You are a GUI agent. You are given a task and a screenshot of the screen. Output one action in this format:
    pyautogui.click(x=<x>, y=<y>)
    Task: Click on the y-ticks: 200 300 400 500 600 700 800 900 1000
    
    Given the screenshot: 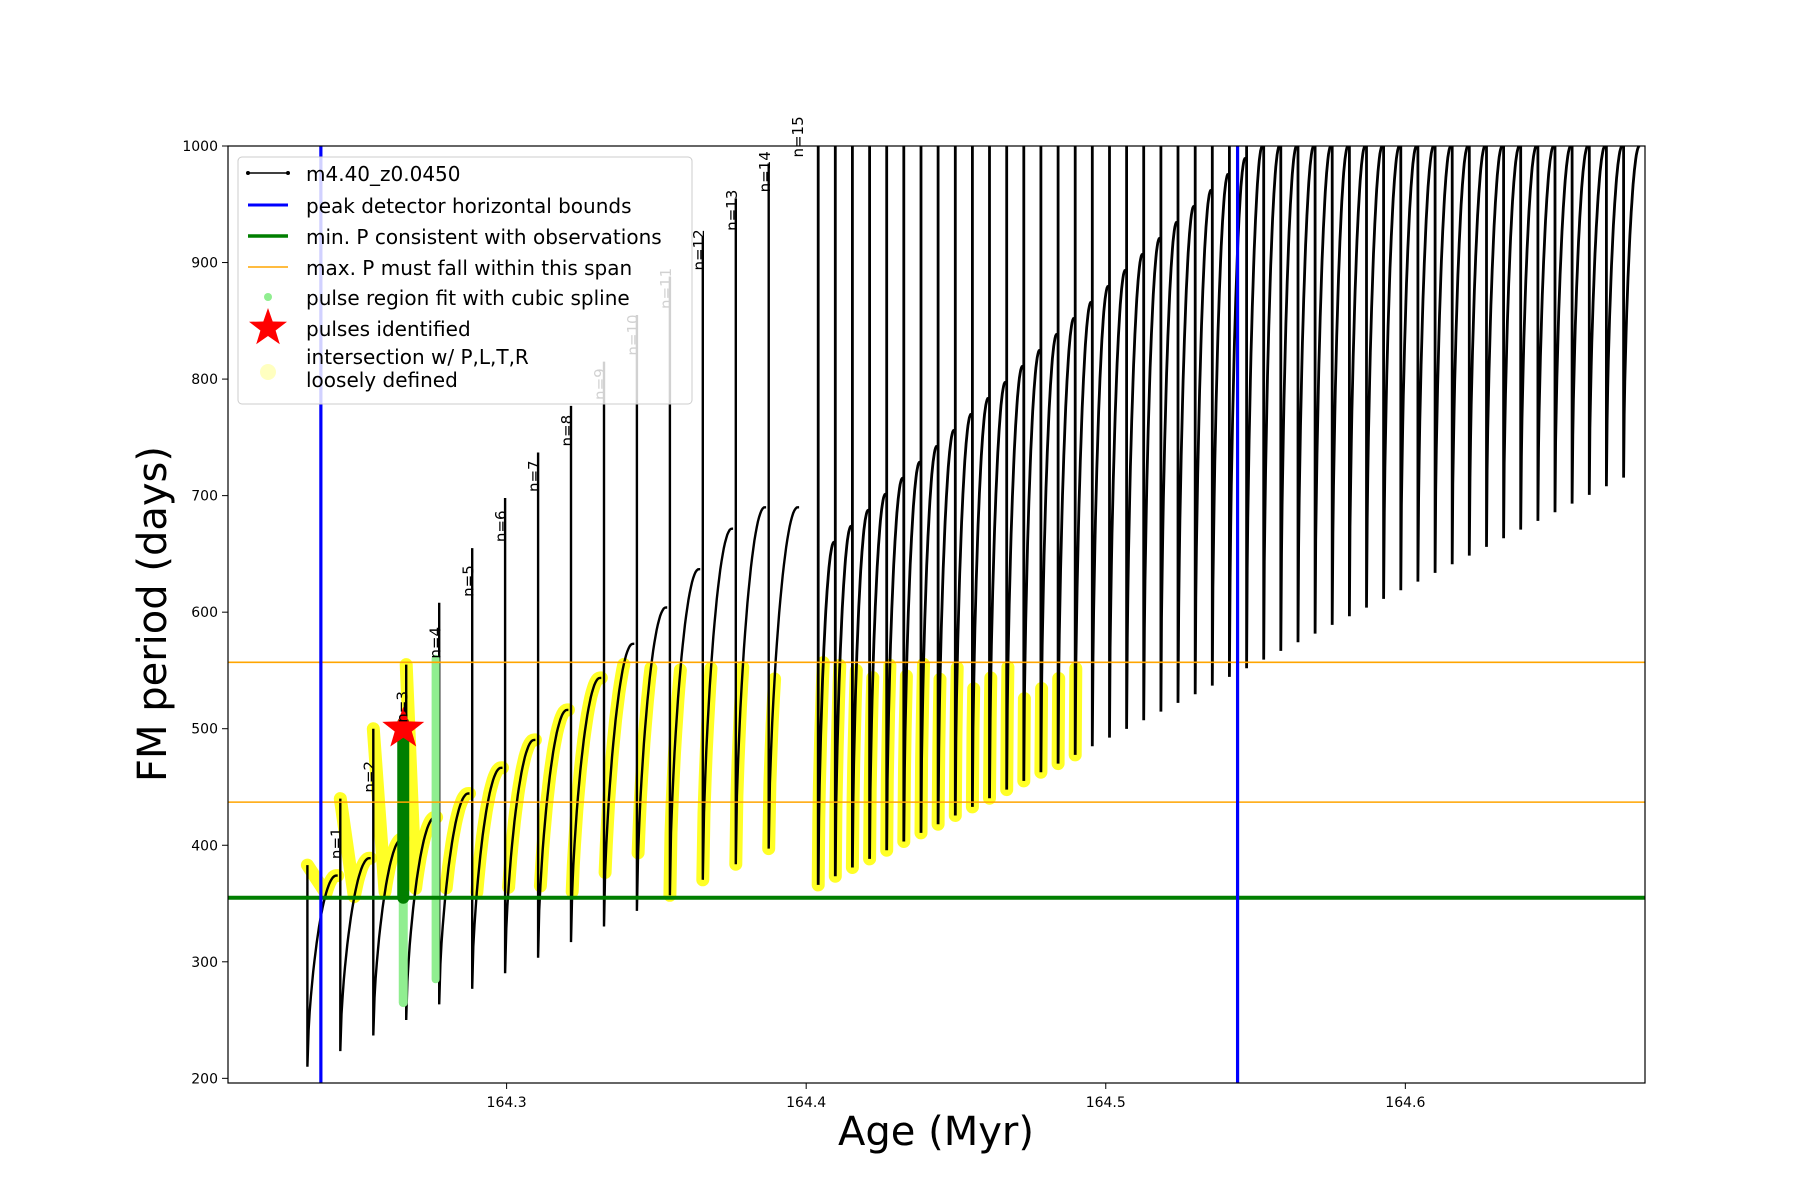 What is the action you would take?
    pyautogui.click(x=205, y=613)
    